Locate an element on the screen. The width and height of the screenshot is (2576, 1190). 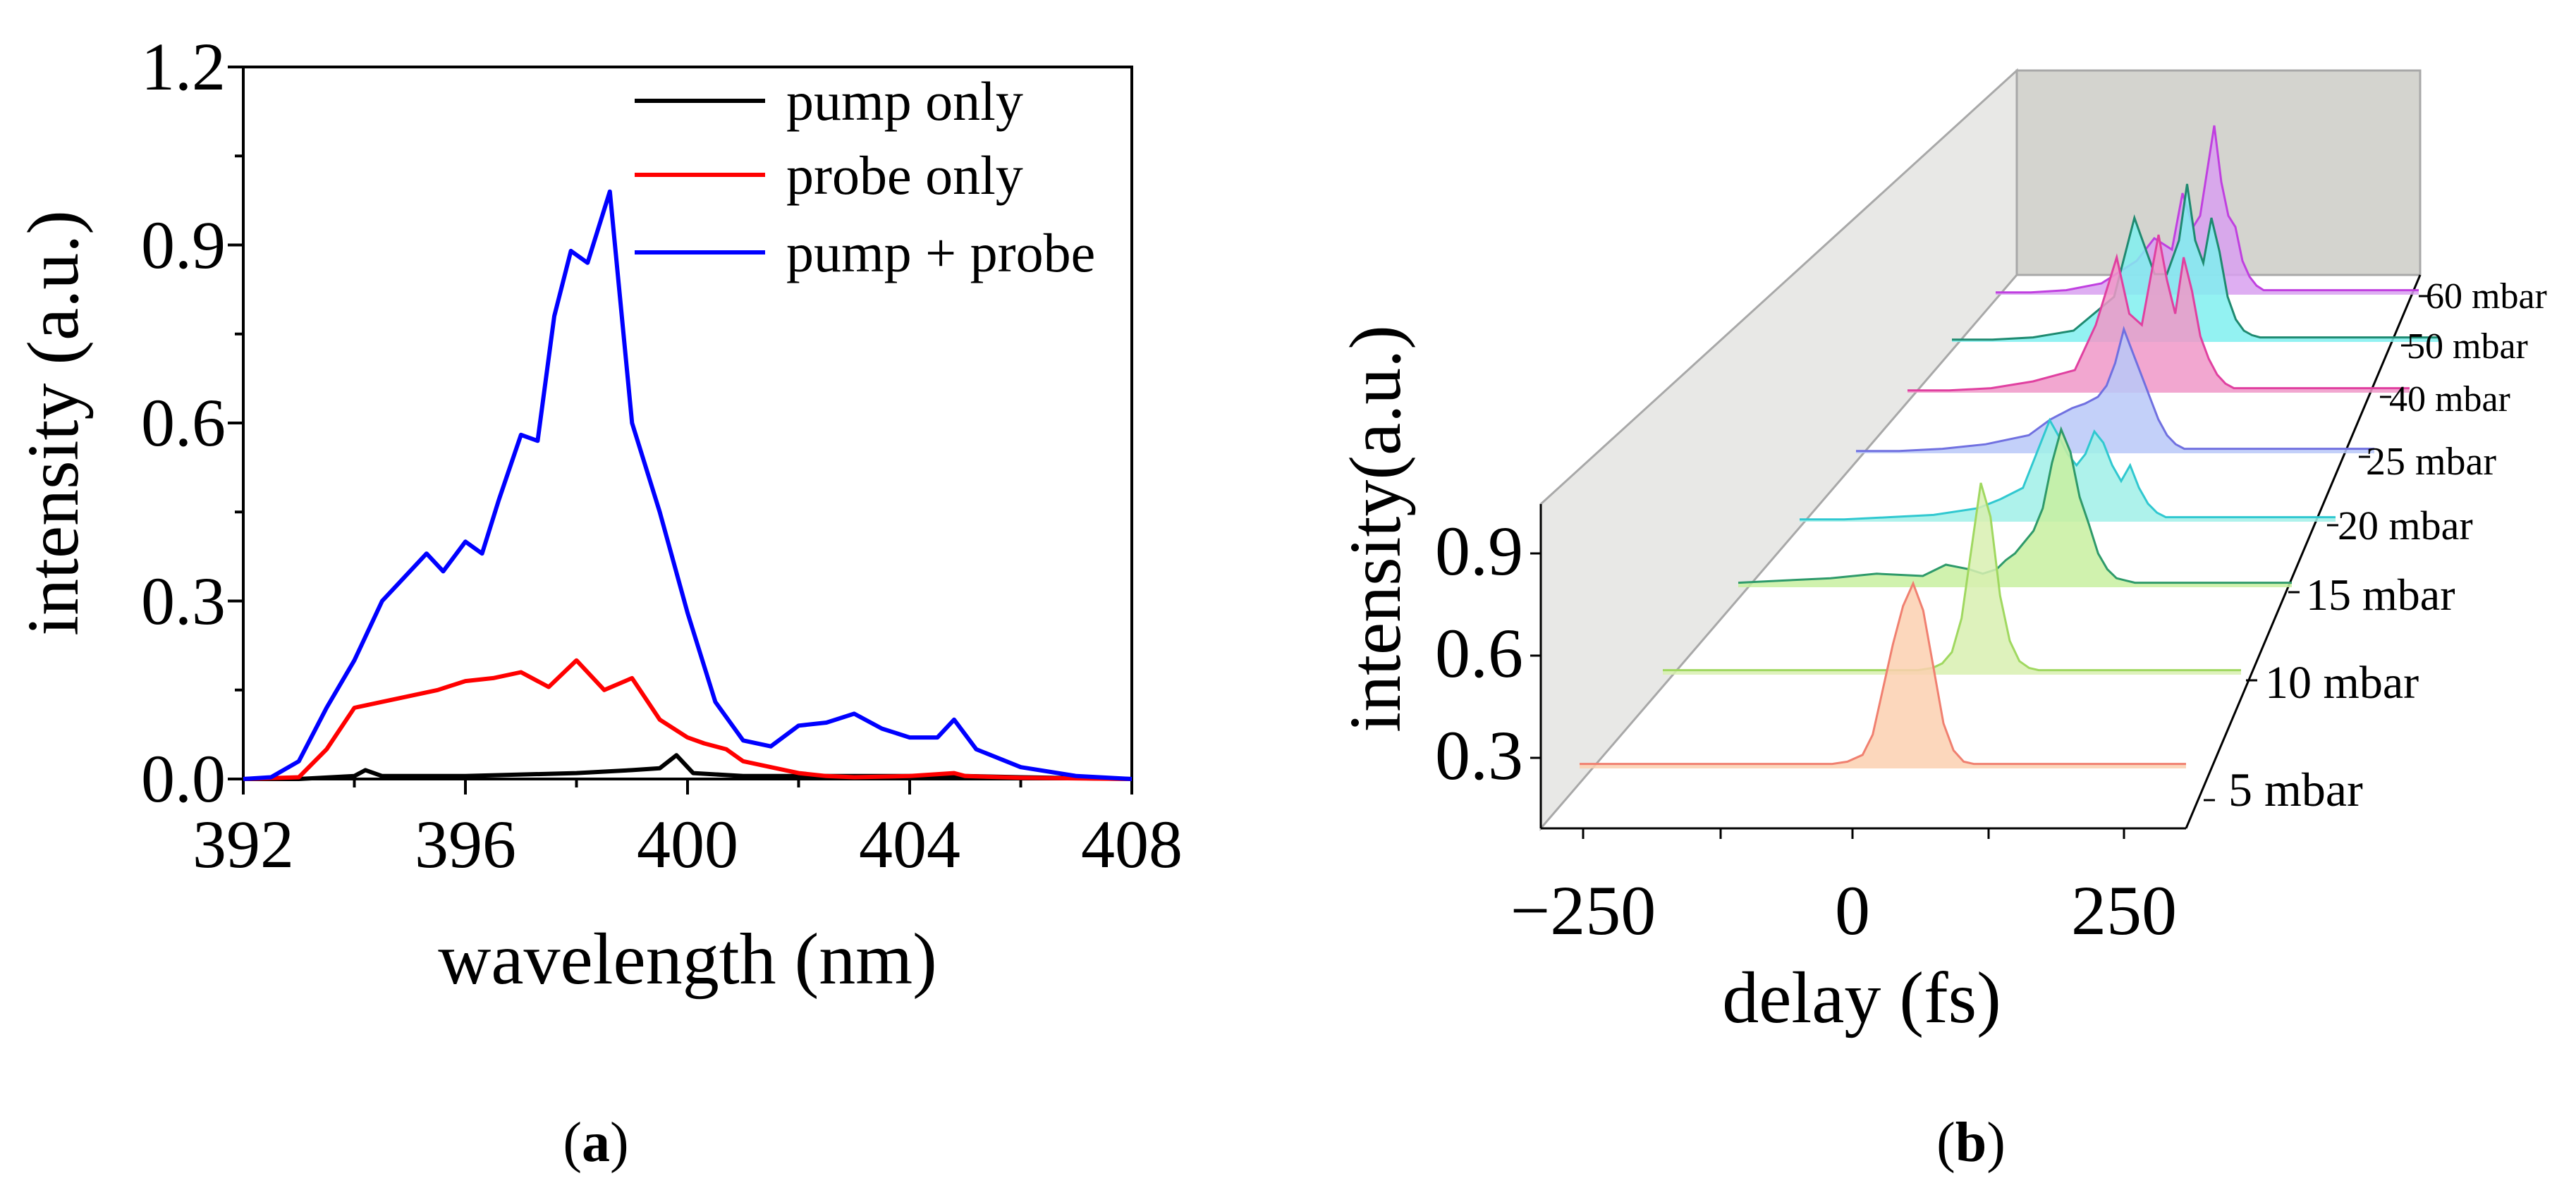
a-ytick-label: 0.6 is located at coordinates (184, 422).